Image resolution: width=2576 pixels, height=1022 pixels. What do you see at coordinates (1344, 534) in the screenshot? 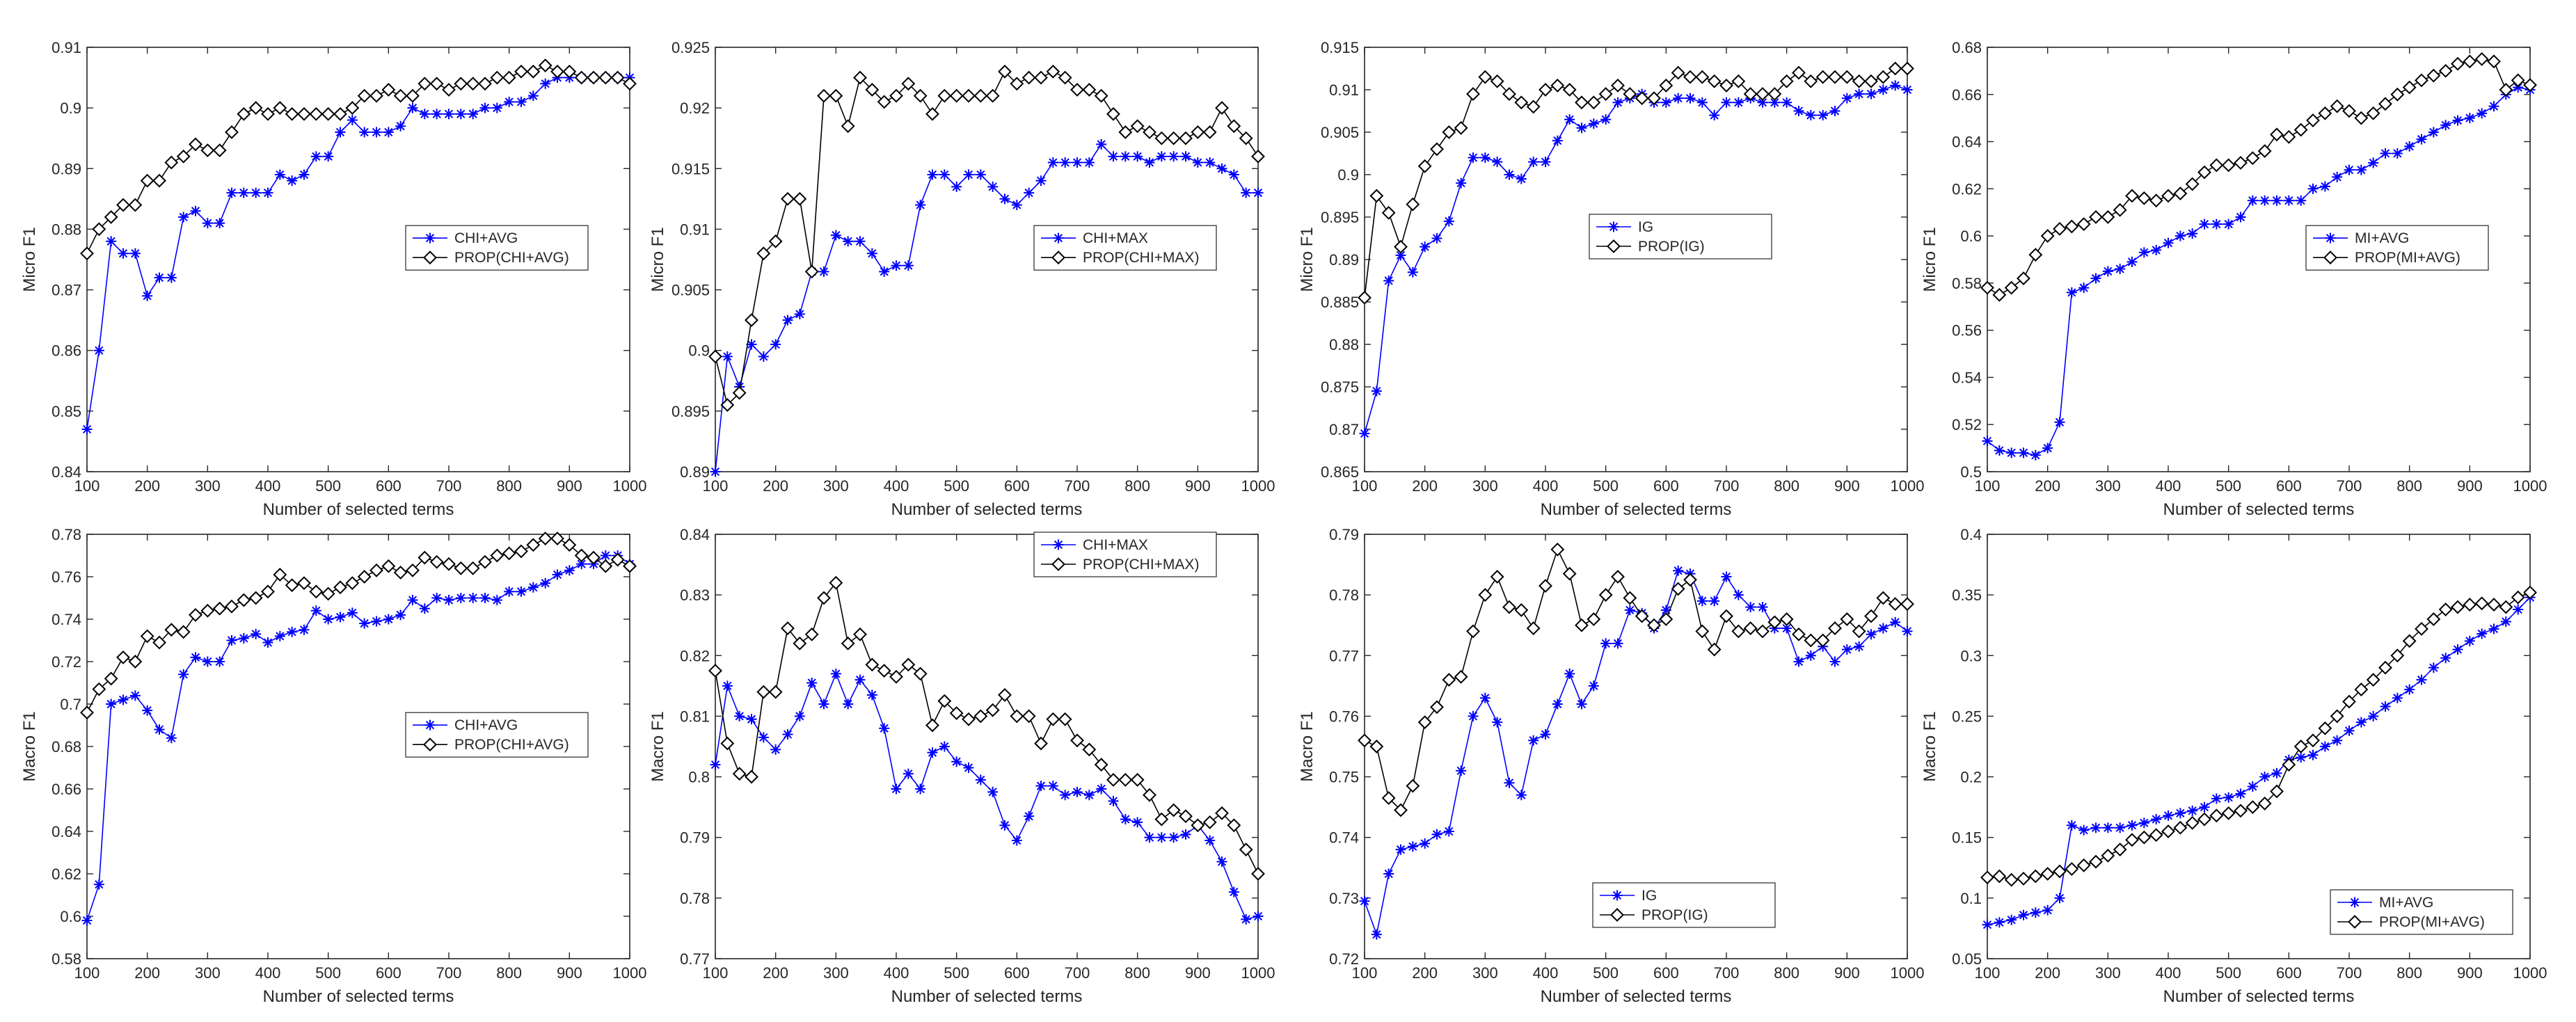
I see `y-tick-label: 0.79` at bounding box center [1344, 534].